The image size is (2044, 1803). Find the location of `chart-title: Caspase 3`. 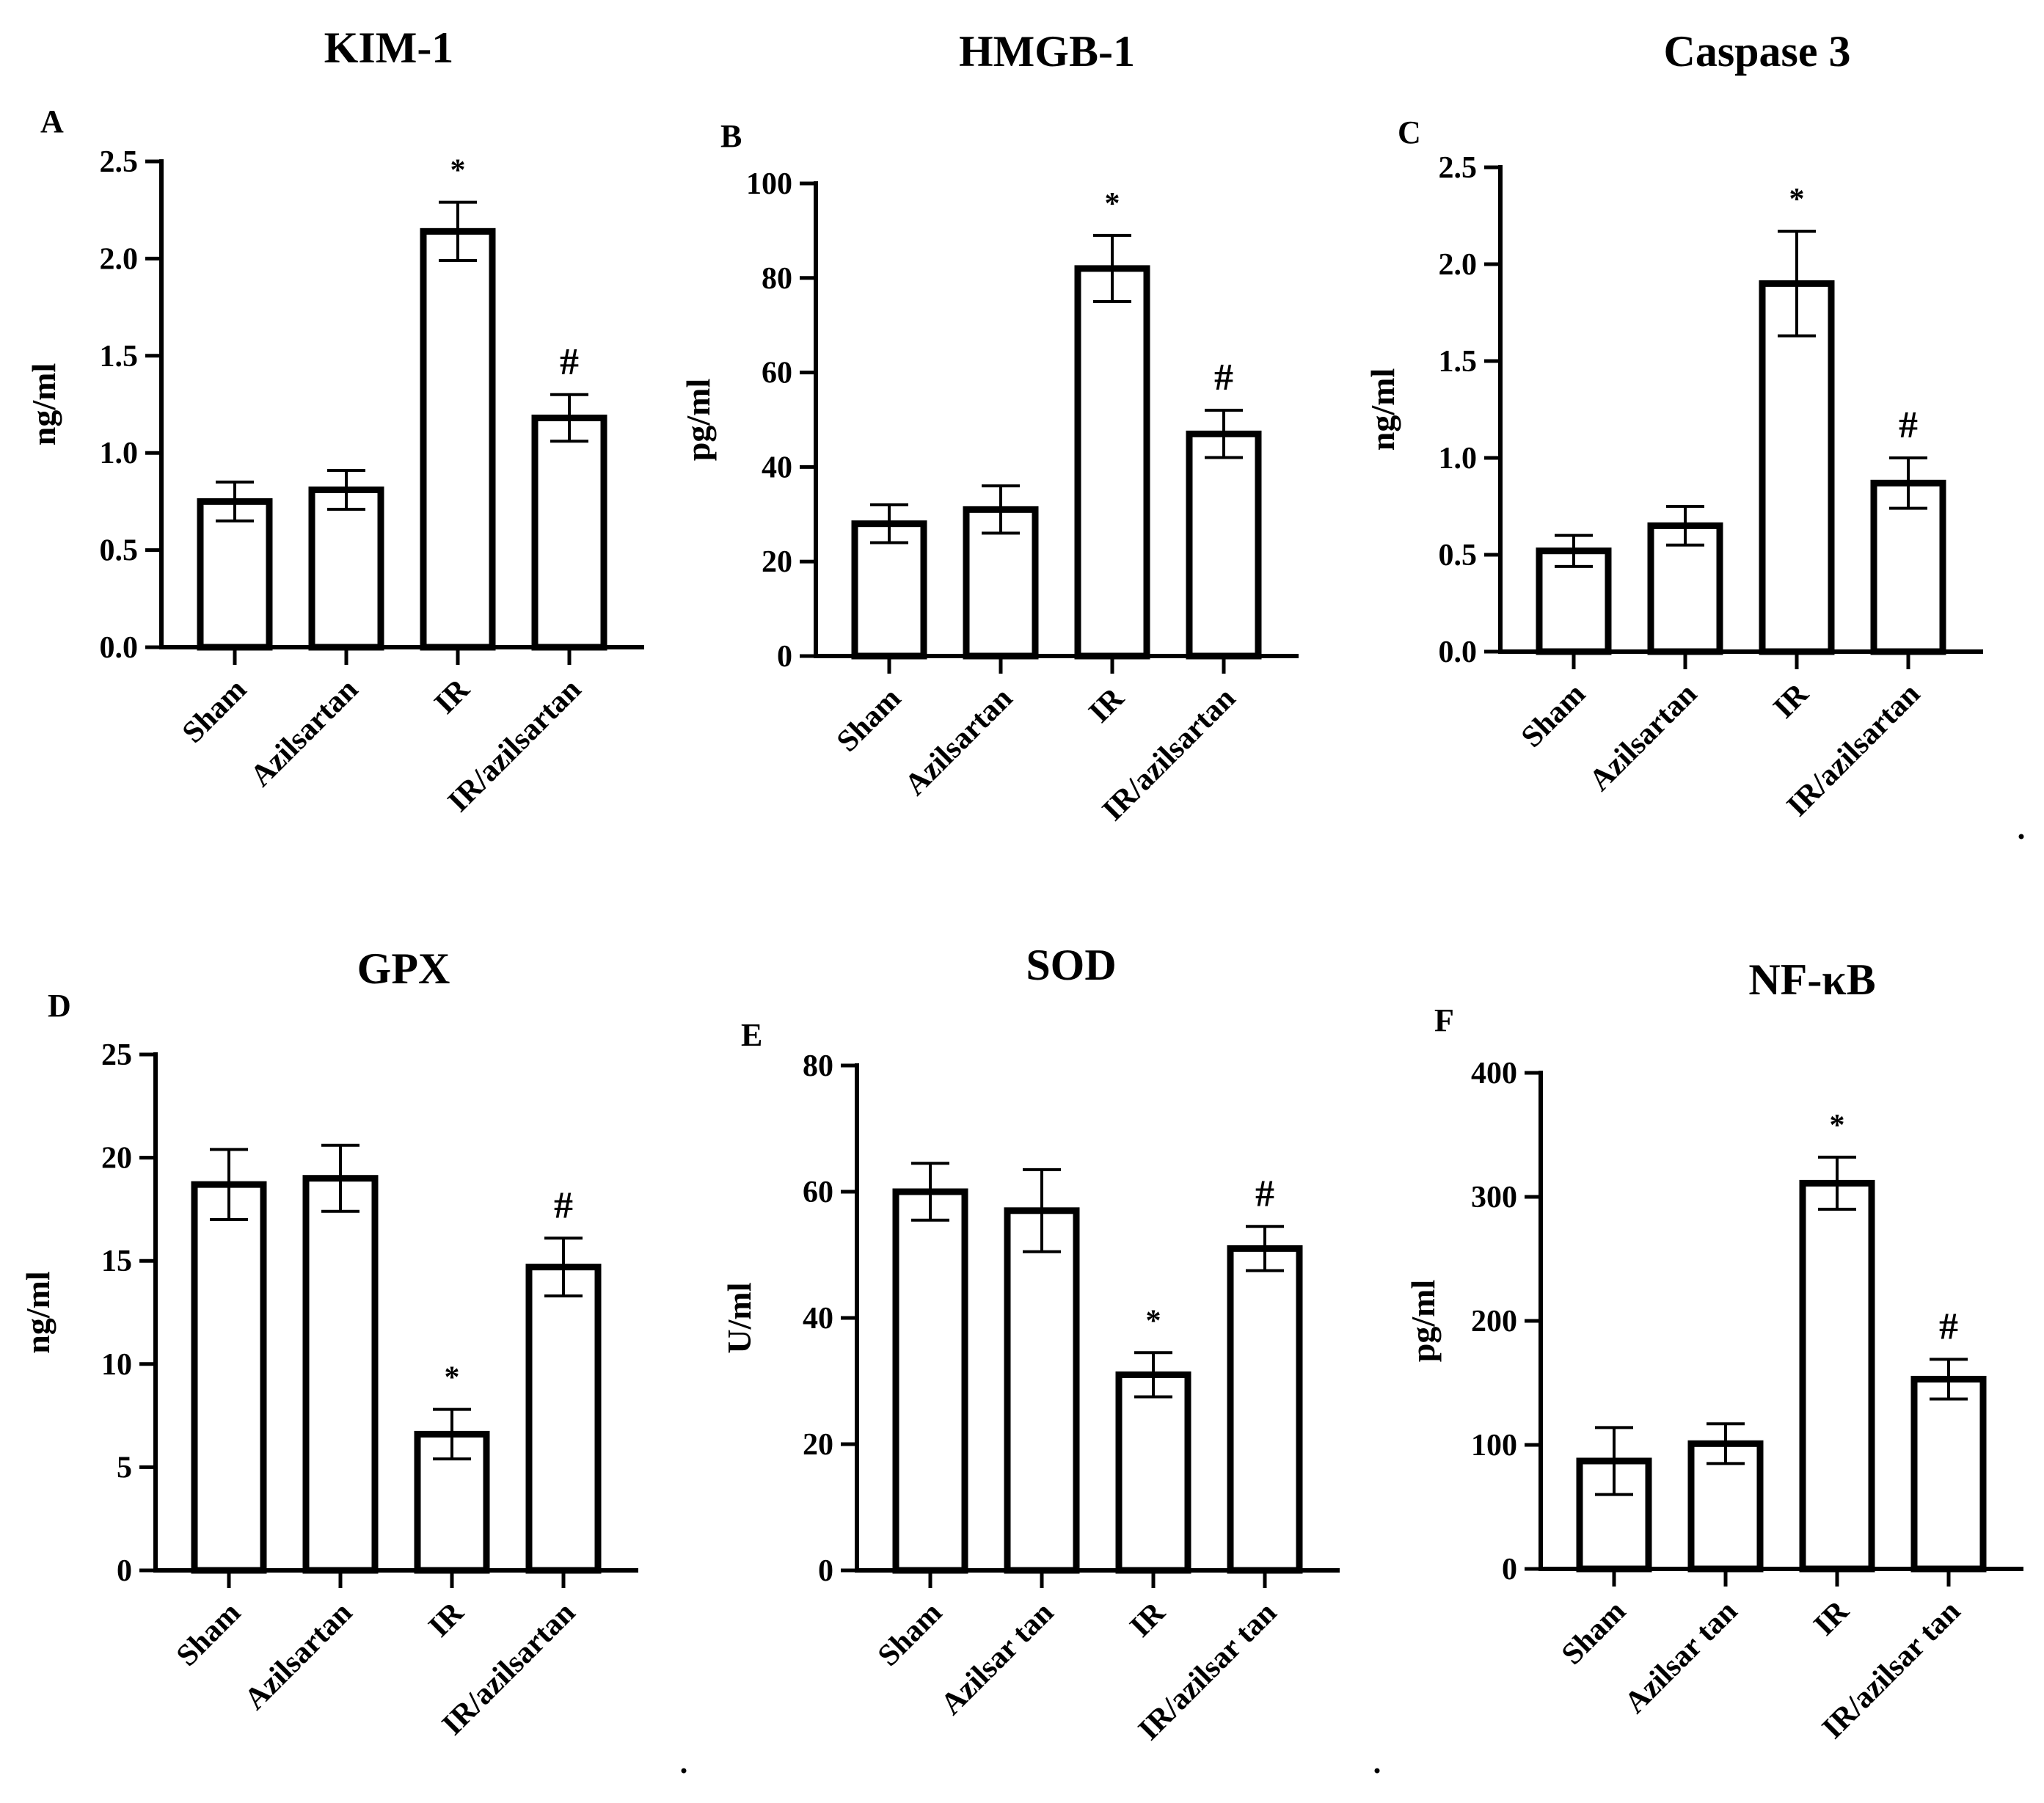

chart-title: Caspase 3 is located at coordinates (1756, 51).